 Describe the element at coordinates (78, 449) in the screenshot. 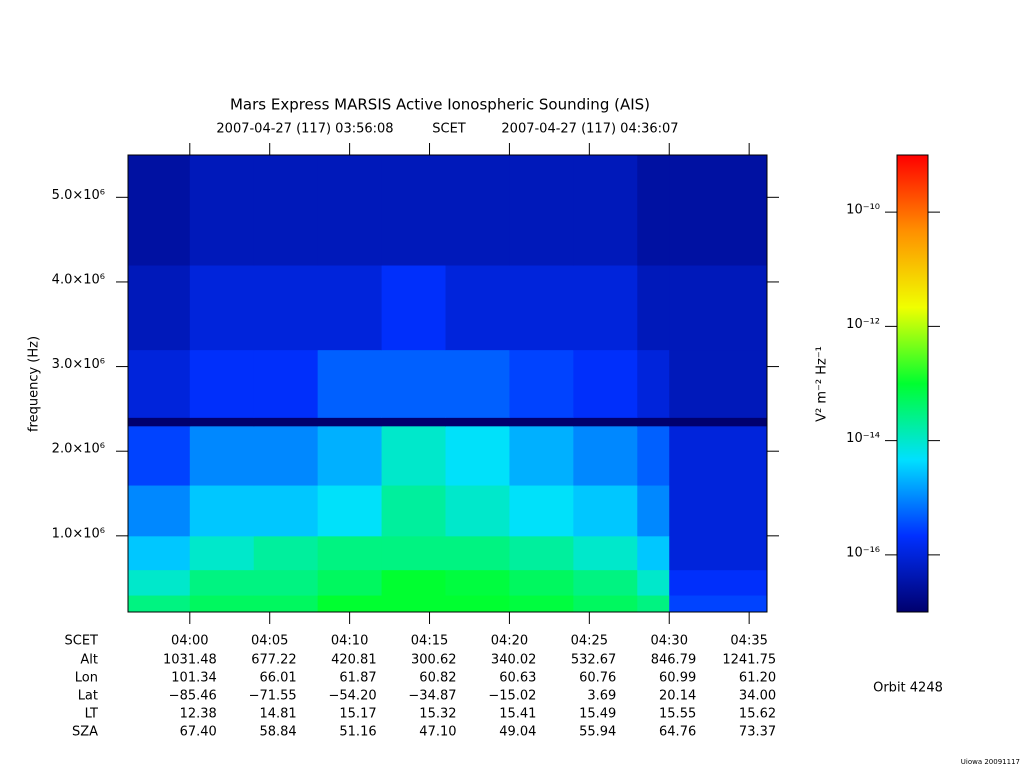

I see `y-tick-label: 2.0×10⁶` at that location.